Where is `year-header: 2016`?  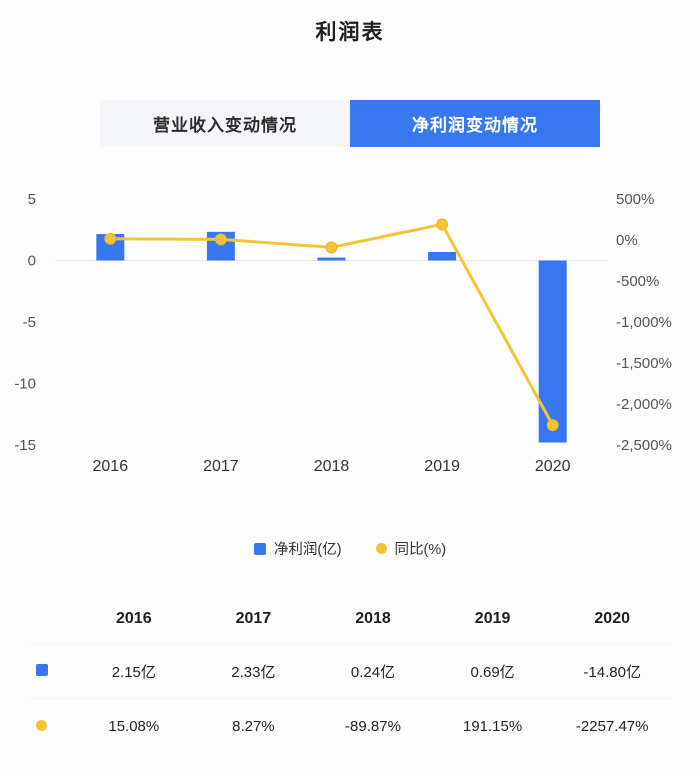 year-header: 2016 is located at coordinates (134, 618).